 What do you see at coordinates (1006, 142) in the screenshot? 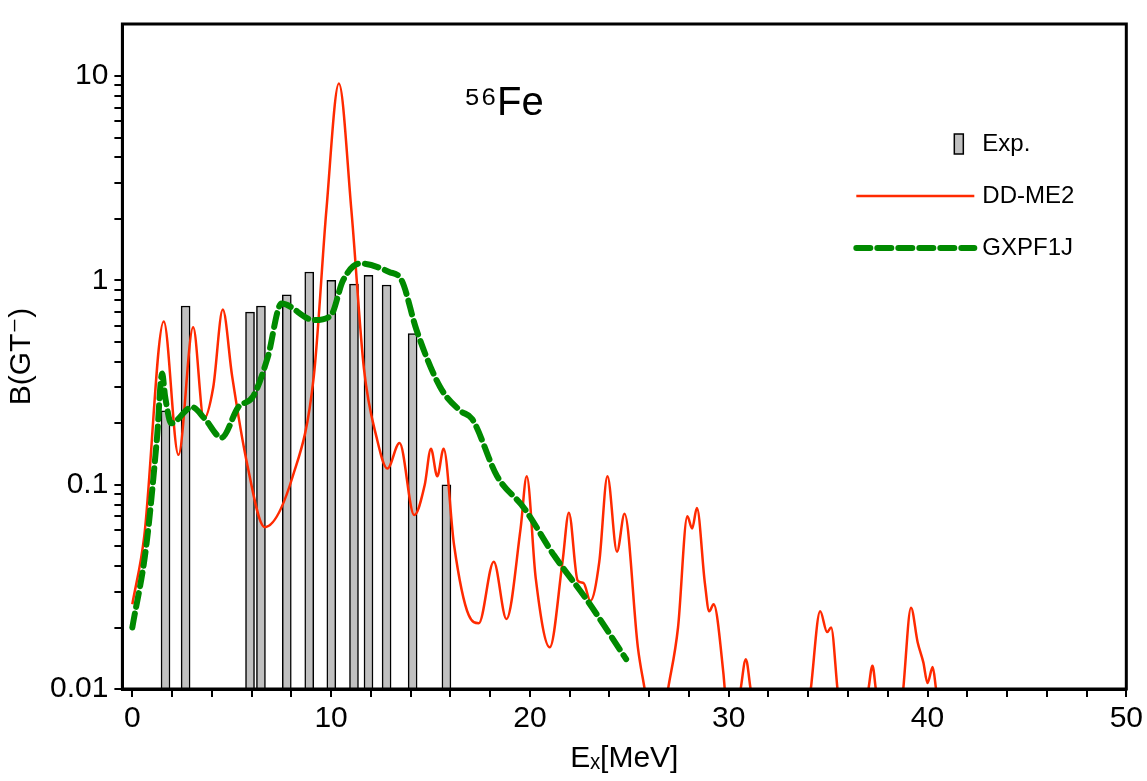
I see `legend-label: Exp.` at bounding box center [1006, 142].